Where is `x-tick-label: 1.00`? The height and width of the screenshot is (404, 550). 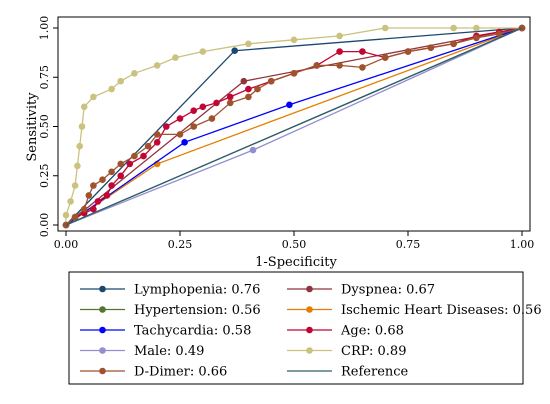 x-tick-label: 1.00 is located at coordinates (522, 244).